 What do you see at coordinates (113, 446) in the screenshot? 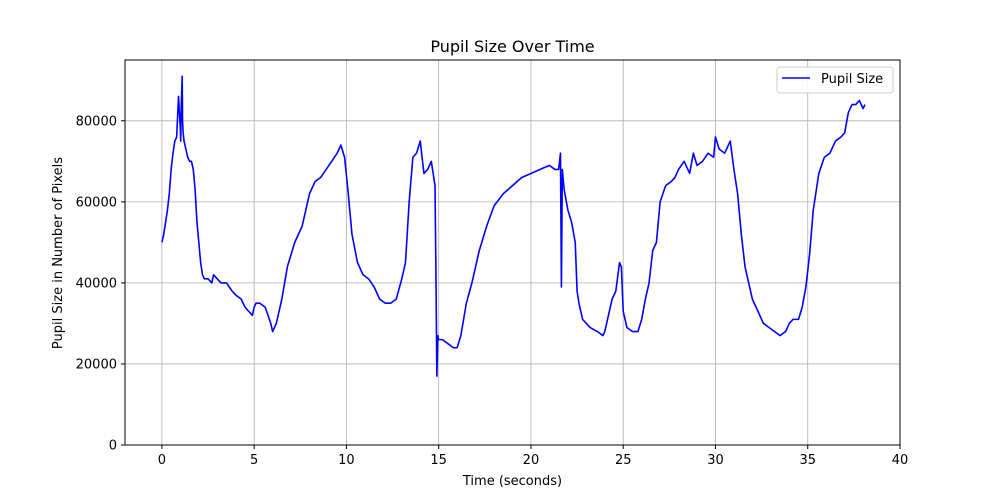
I see `y-tick-label: 0` at bounding box center [113, 446].